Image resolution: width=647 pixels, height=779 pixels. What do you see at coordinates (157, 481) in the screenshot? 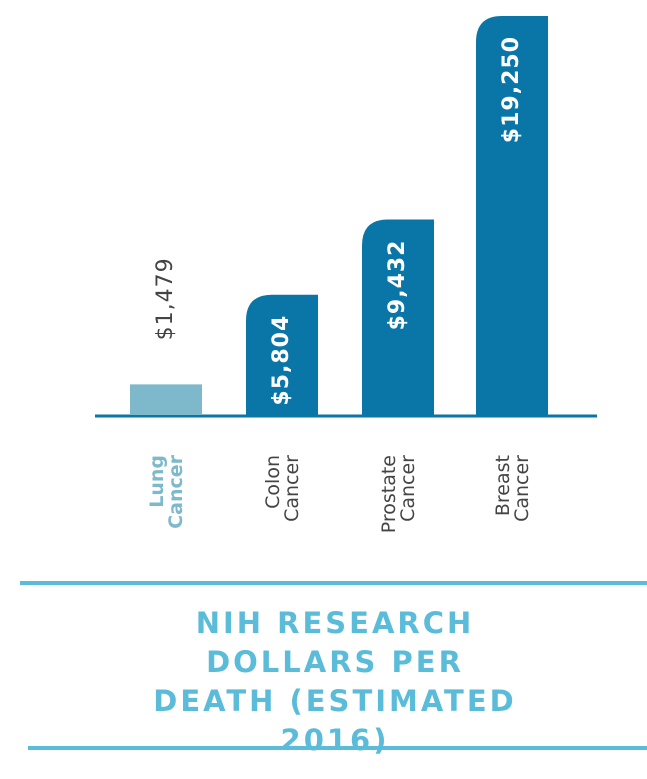
I see `x-tick-label-line: Lung` at bounding box center [157, 481].